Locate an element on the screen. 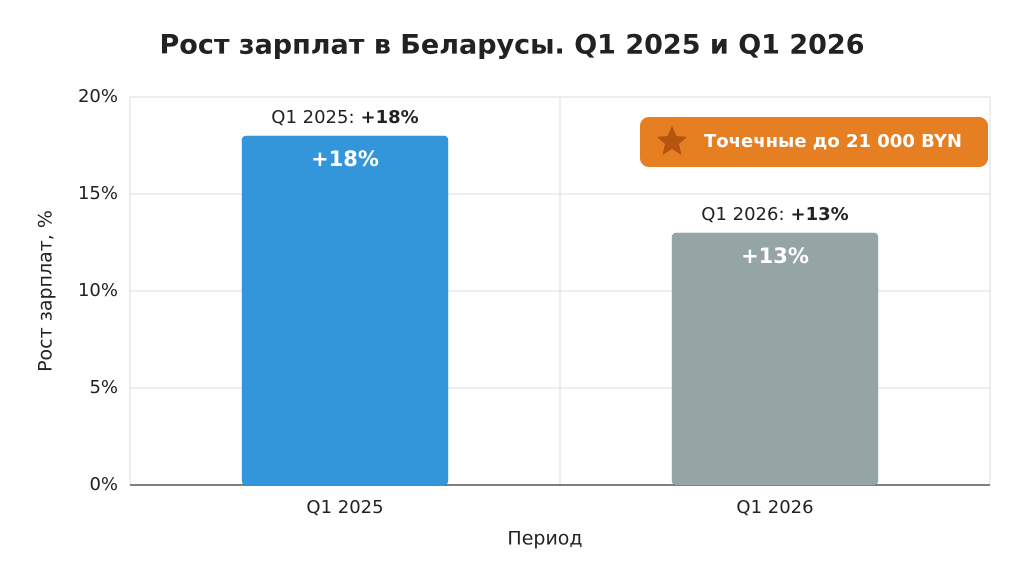 This screenshot has width=1024, height=572. bar-annotation: Q1 2025: +18% is located at coordinates (344, 117).